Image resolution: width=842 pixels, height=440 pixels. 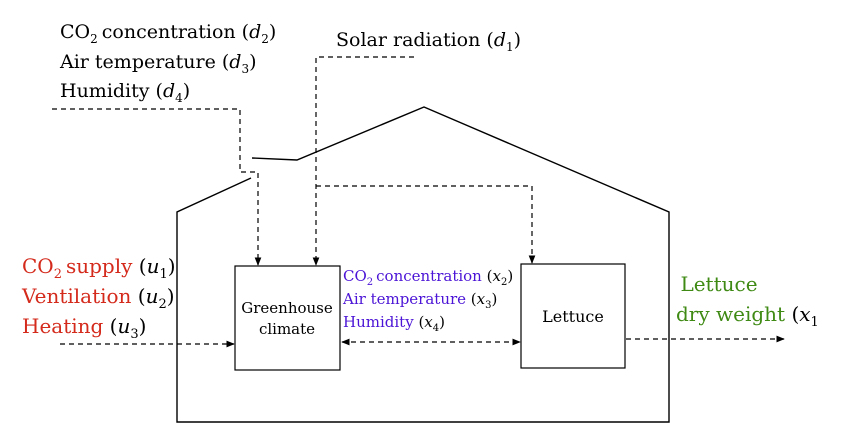 I want to click on label-d3: Air temperature (d3), so click(x=158, y=63).